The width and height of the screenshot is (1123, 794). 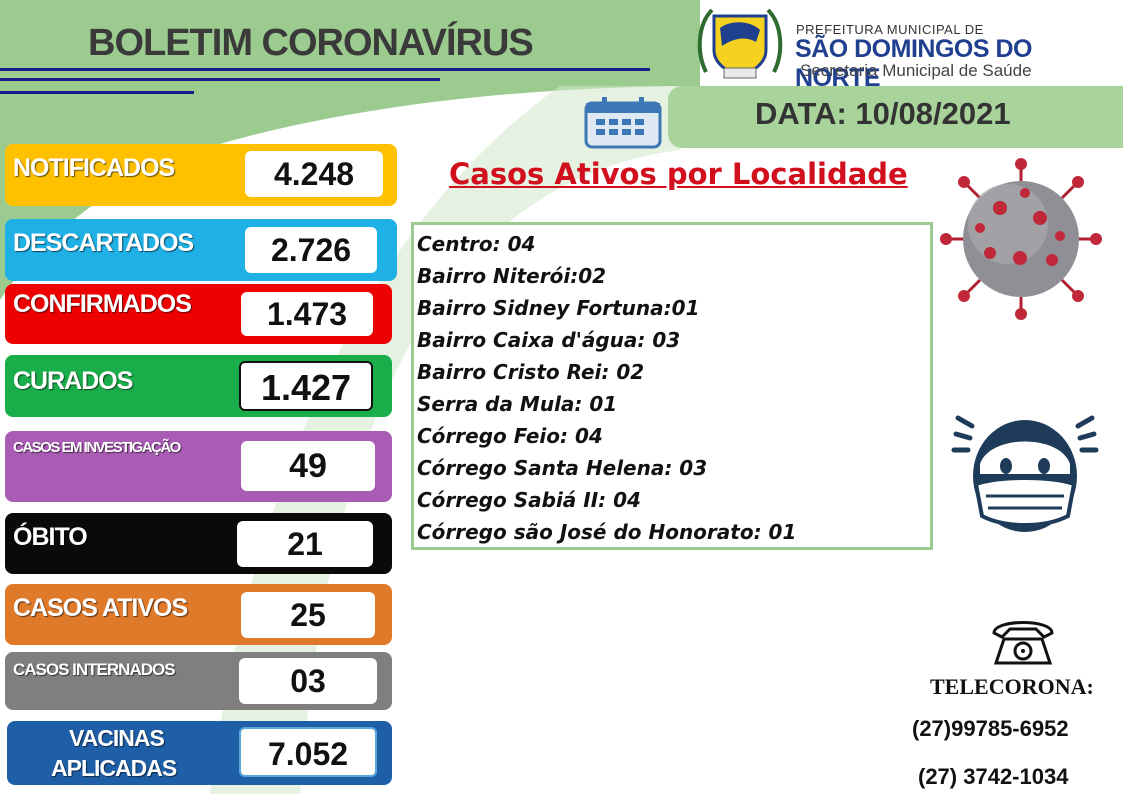 I want to click on notificados-label: NOTIFICADOS, so click(x=94, y=168).